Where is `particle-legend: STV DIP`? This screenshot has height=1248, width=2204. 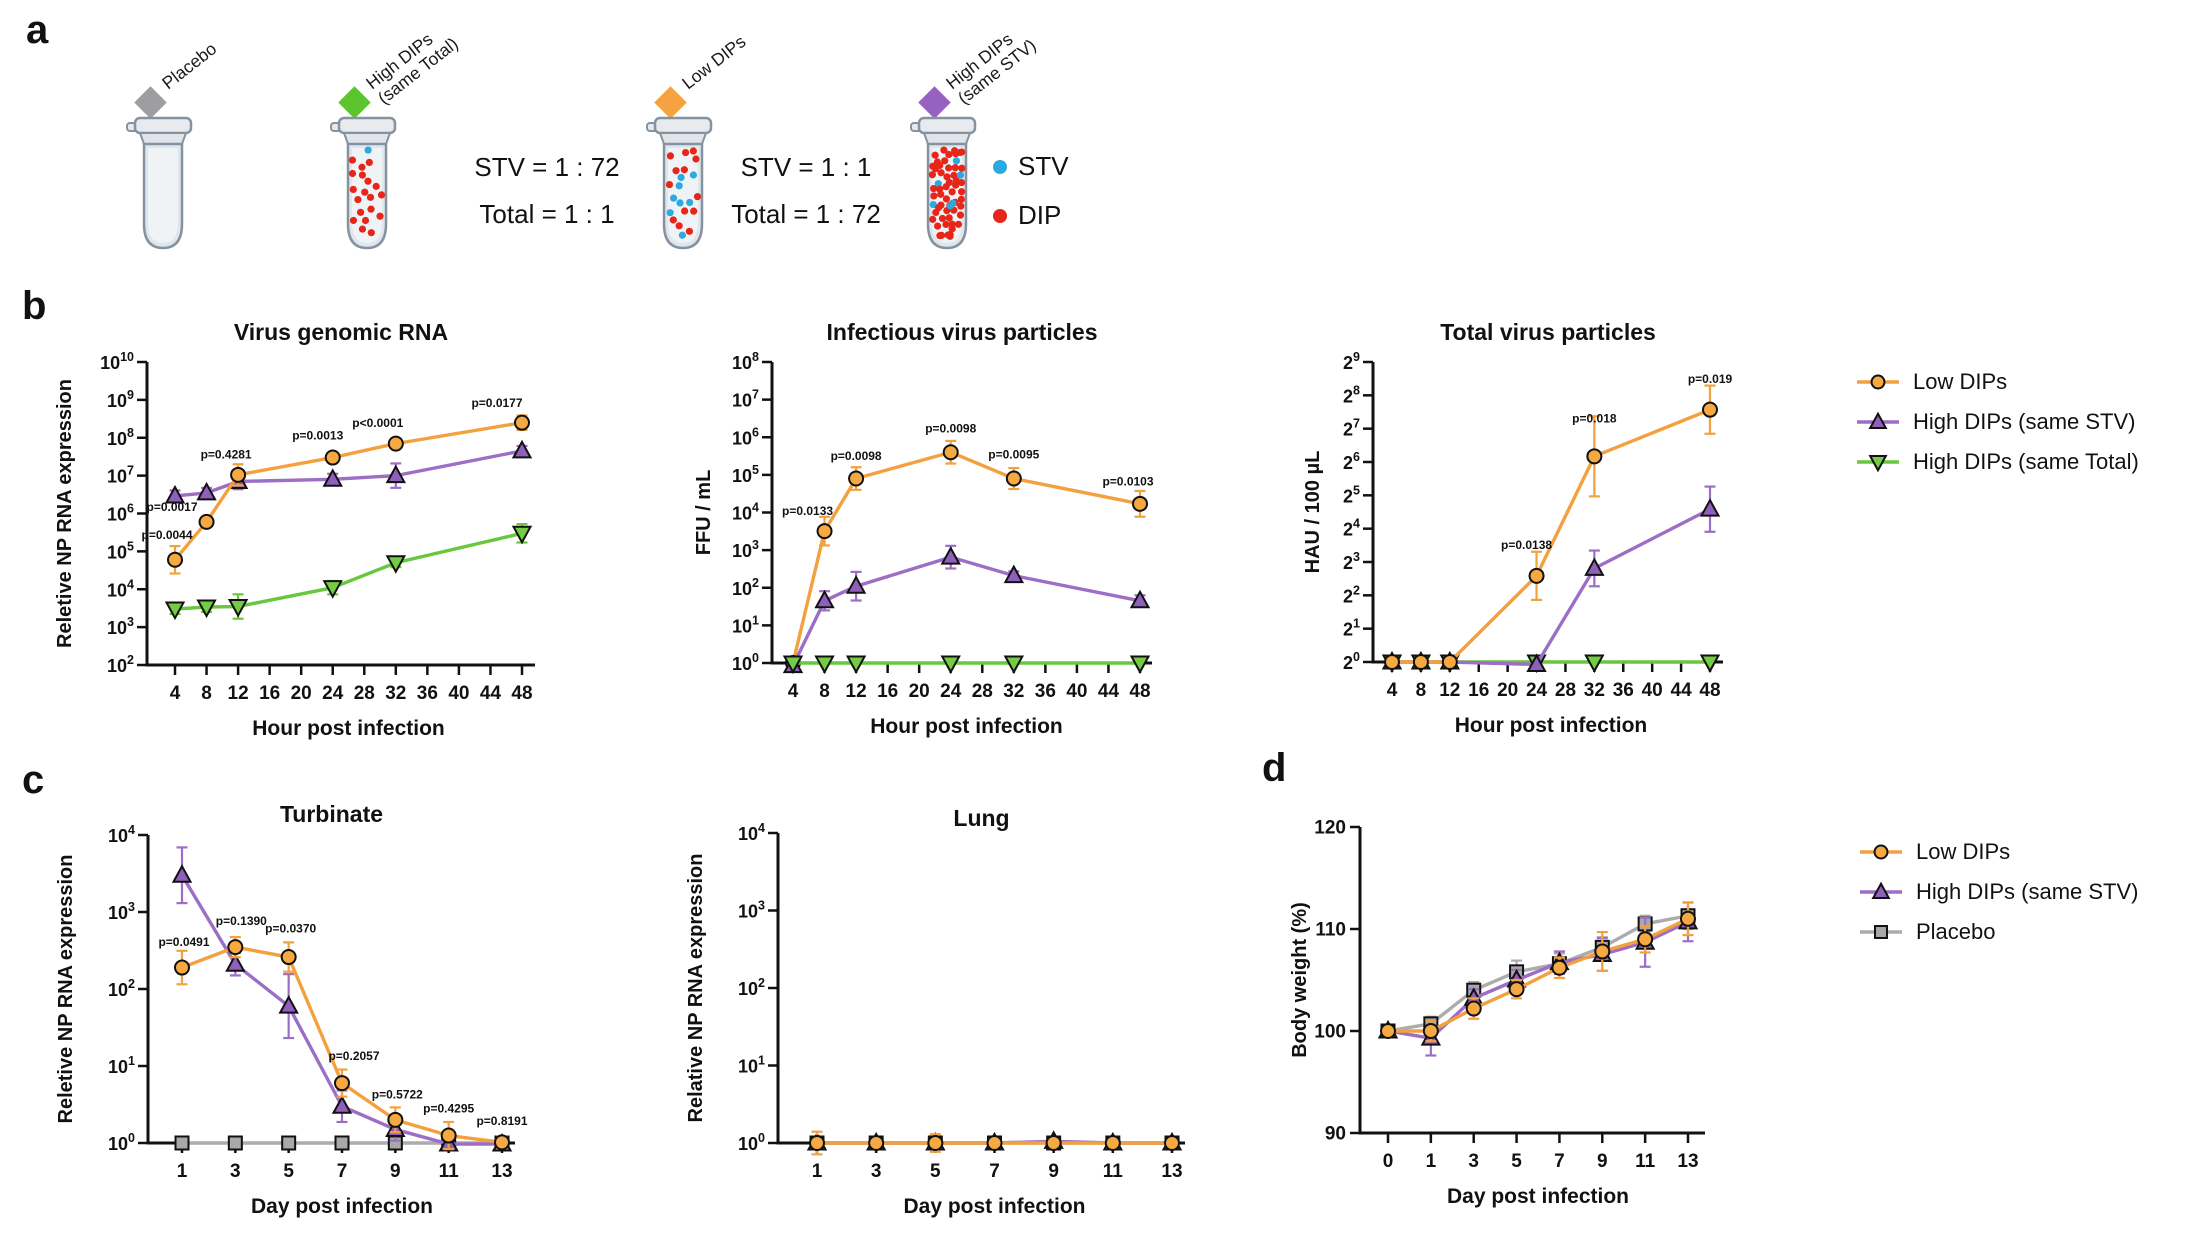
particle-legend: STV DIP is located at coordinates (1031, 191).